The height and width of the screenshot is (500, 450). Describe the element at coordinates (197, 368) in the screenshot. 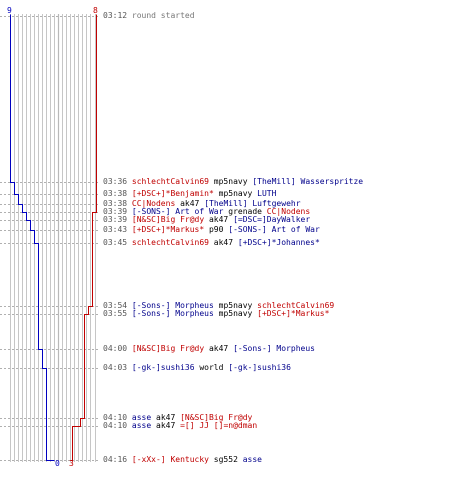

I see `event-row: 04:03 [-gk-]sushi36 world [-gk-]sushi36` at that location.